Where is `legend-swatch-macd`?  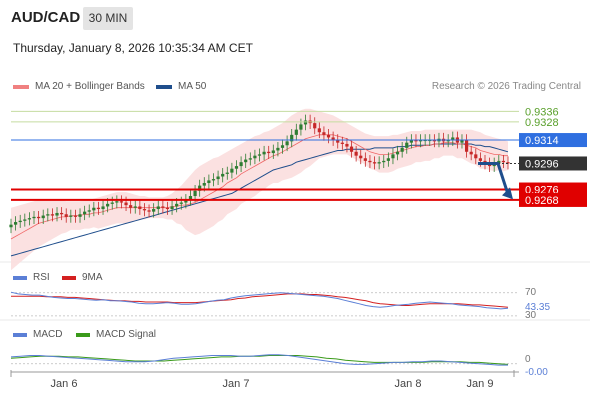 legend-swatch-macd is located at coordinates (20, 334).